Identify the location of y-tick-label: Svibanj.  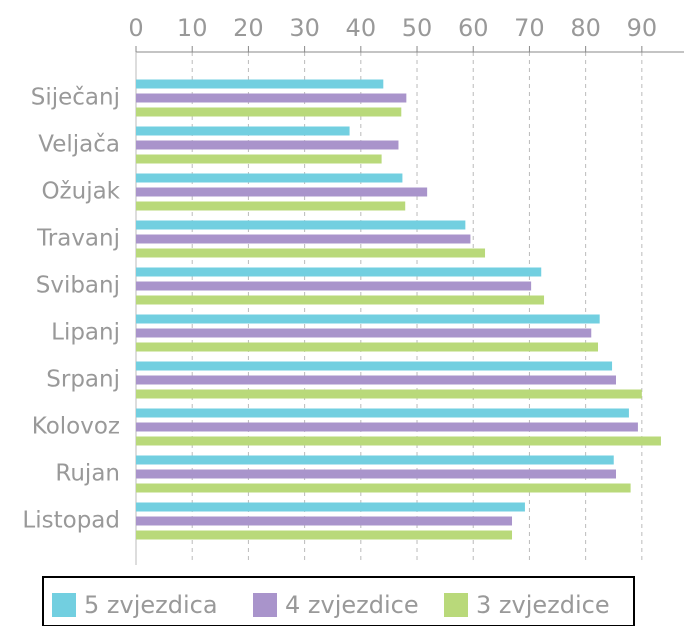
(78, 286).